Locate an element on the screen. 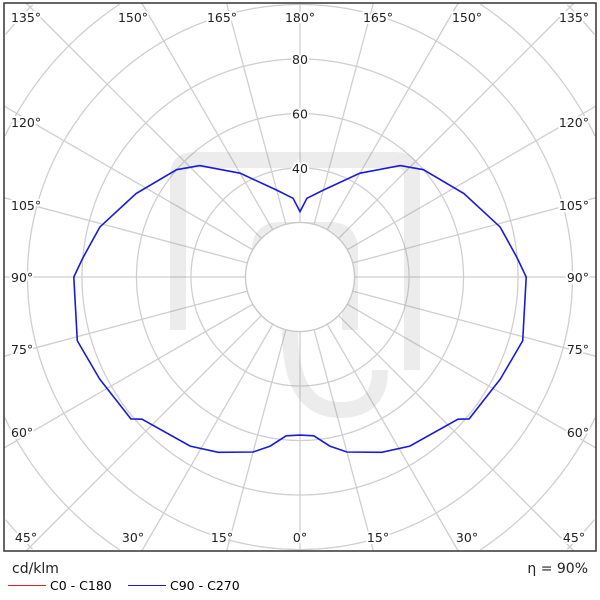 The width and height of the screenshot is (600, 600). radial-tick-label: 60 is located at coordinates (300, 114).